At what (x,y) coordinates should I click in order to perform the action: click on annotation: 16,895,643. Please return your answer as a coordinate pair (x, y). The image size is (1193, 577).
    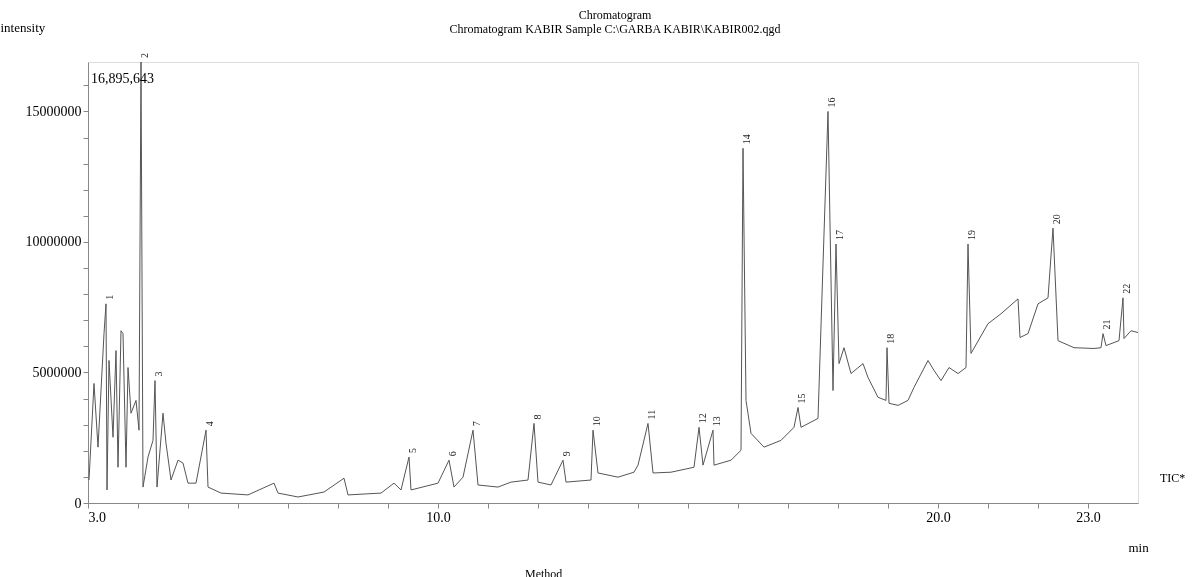
    Looking at the image, I should click on (122, 78).